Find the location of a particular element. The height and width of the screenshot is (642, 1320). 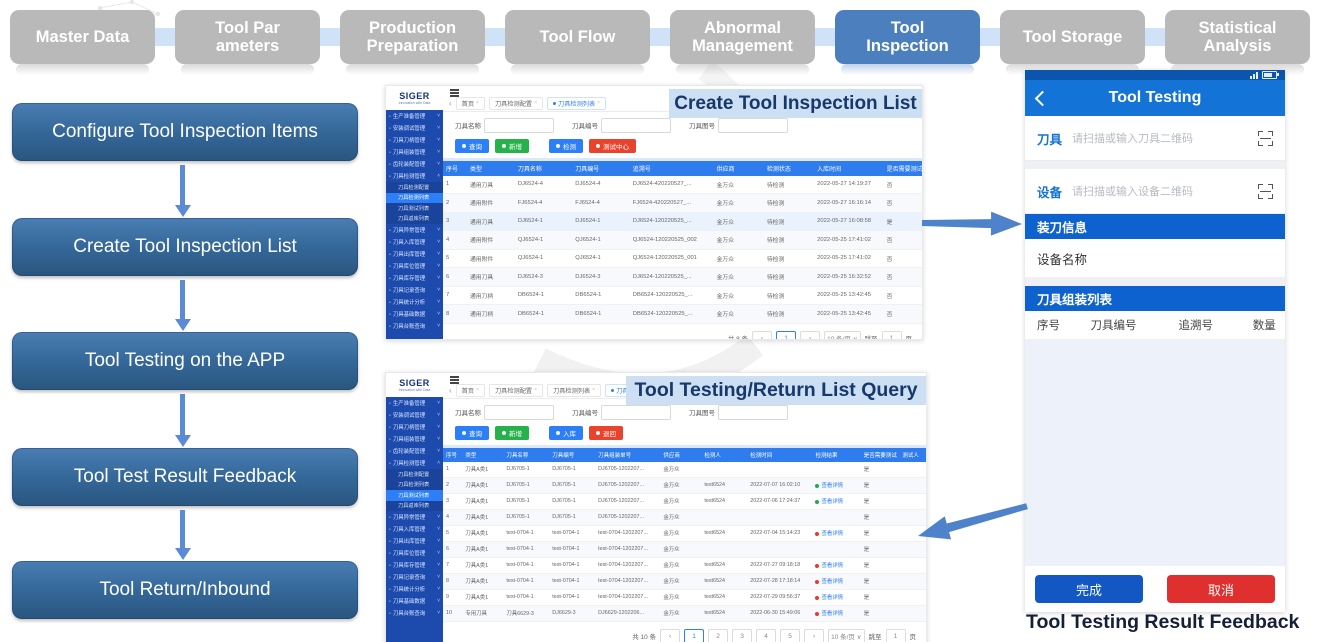

flow-step-3: Tool Testing on the APP is located at coordinates (185, 361).